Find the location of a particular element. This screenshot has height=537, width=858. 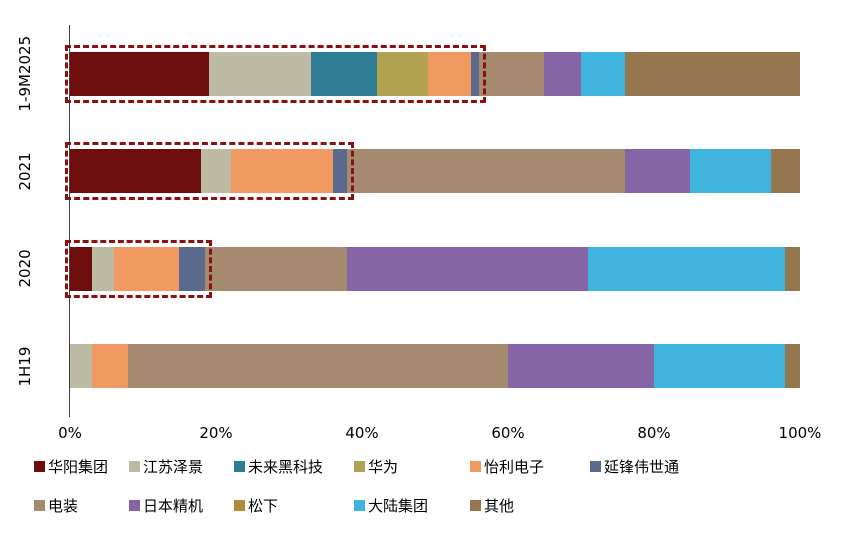

legend: 华阳集团 江苏泽景 未来黑科技 华为 怡利电子 延锋伟世通电装 日本精机 松下 大陆集团 其他 is located at coordinates (440, 486).